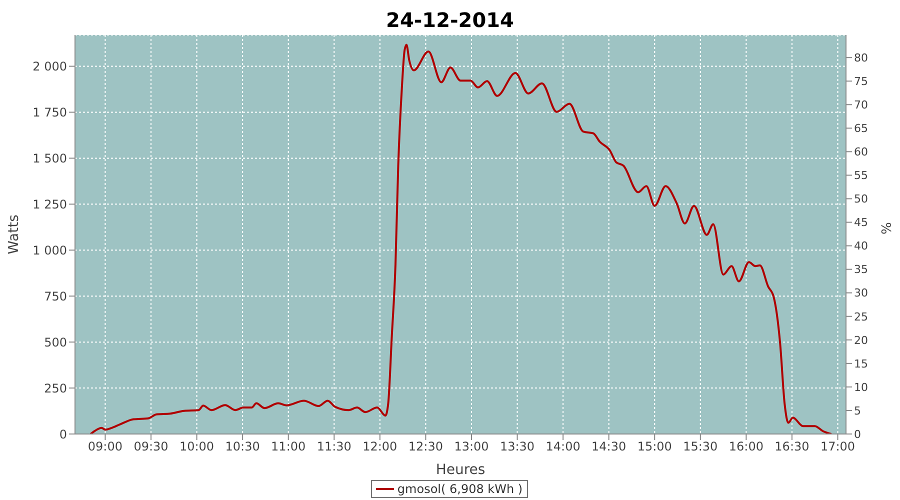  I want to click on x-tick-label: 14:00, so click(563, 447).